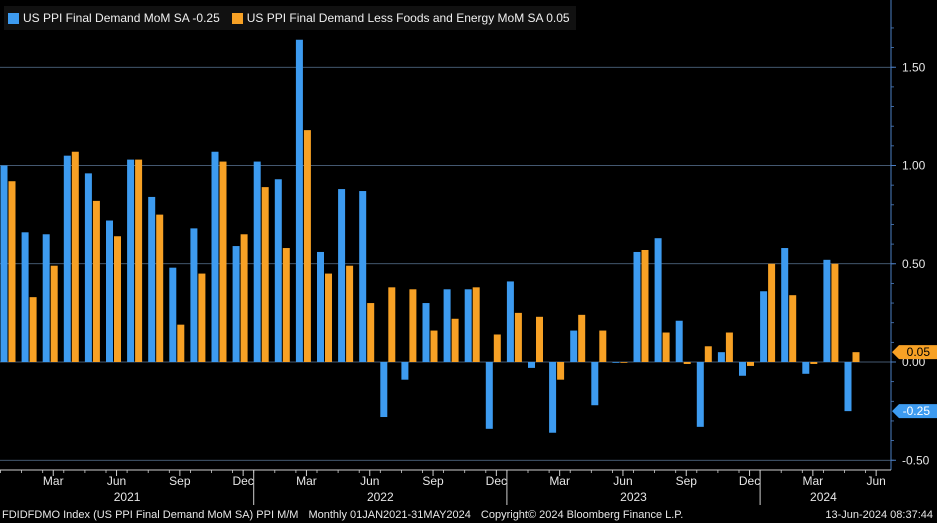 Image resolution: width=937 pixels, height=523 pixels. Describe the element at coordinates (914, 264) in the screenshot. I see `y-tick-label: 0.50` at that location.